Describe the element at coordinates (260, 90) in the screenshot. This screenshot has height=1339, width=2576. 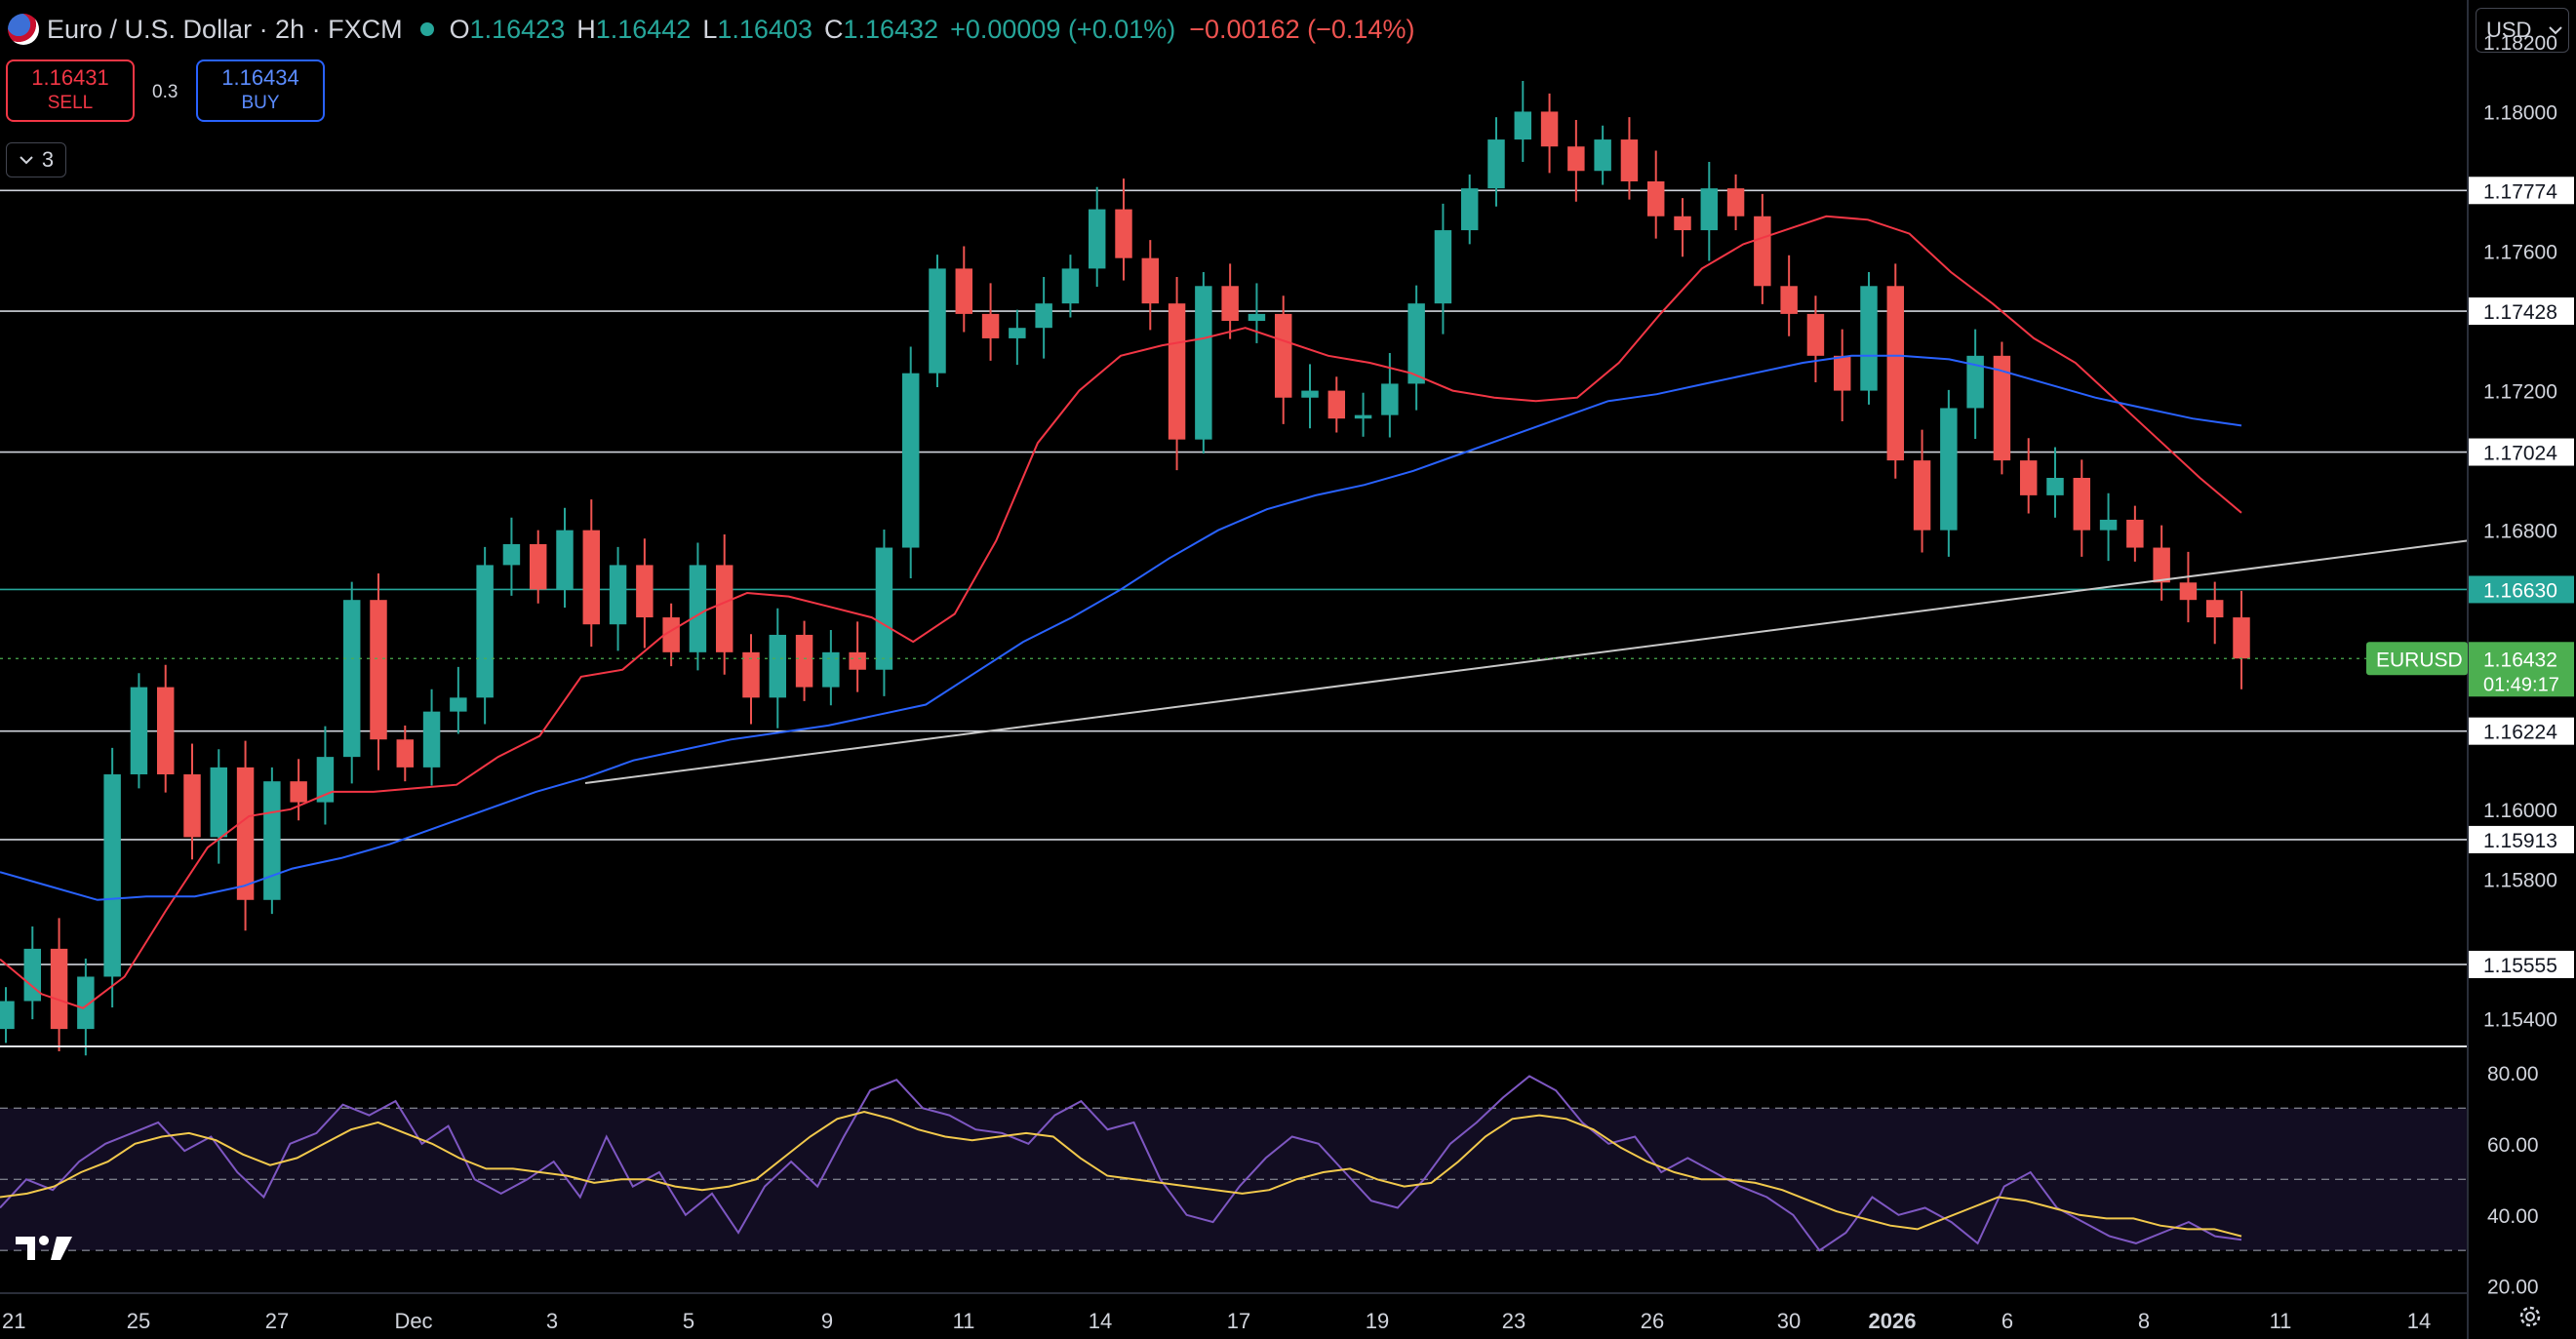
I see `buy-button: 1.16434 BUY` at that location.